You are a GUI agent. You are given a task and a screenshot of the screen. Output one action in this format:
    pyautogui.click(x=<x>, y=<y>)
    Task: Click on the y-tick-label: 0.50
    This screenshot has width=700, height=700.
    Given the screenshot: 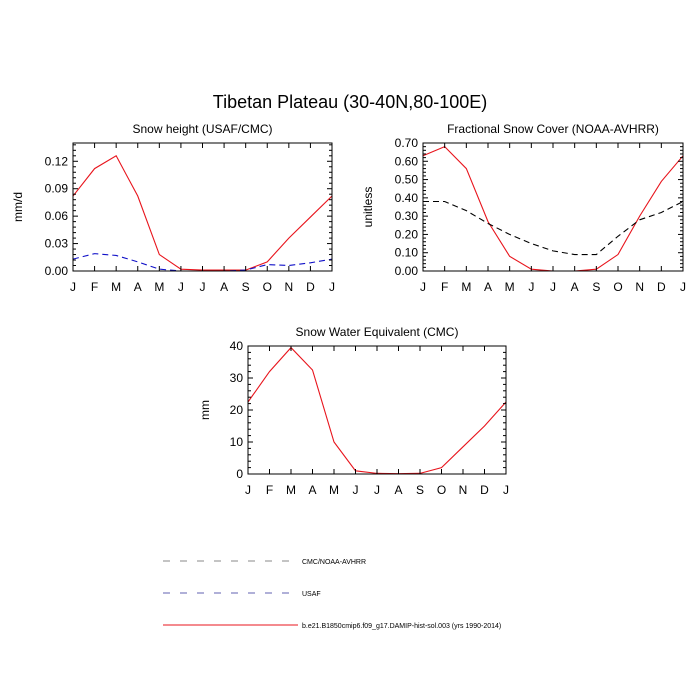 What is the action you would take?
    pyautogui.click(x=407, y=180)
    